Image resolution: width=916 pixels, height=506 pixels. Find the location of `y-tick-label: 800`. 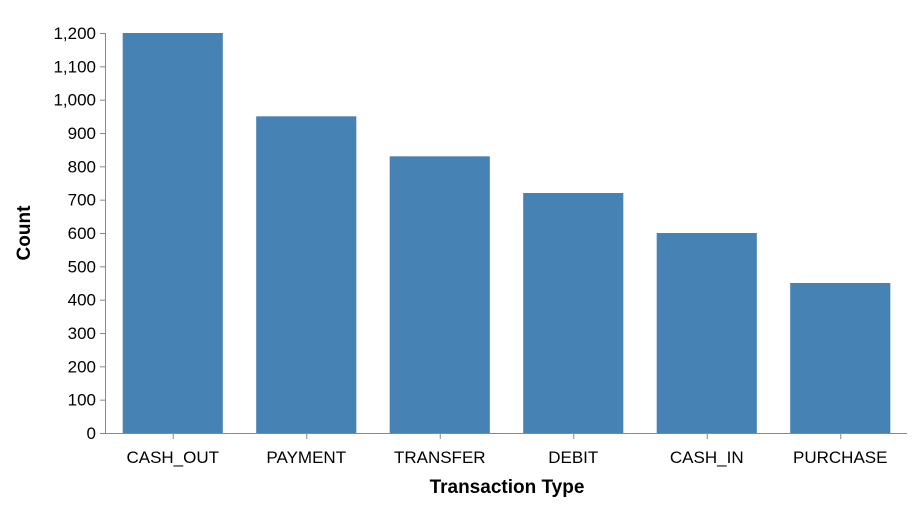

y-tick-label: 800 is located at coordinates (82, 166).